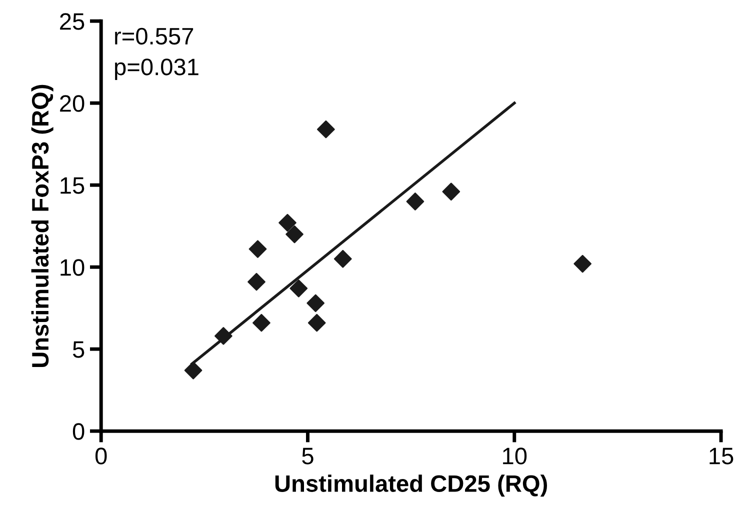  Describe the element at coordinates (101, 456) in the screenshot. I see `x-tick-label: 0` at that location.